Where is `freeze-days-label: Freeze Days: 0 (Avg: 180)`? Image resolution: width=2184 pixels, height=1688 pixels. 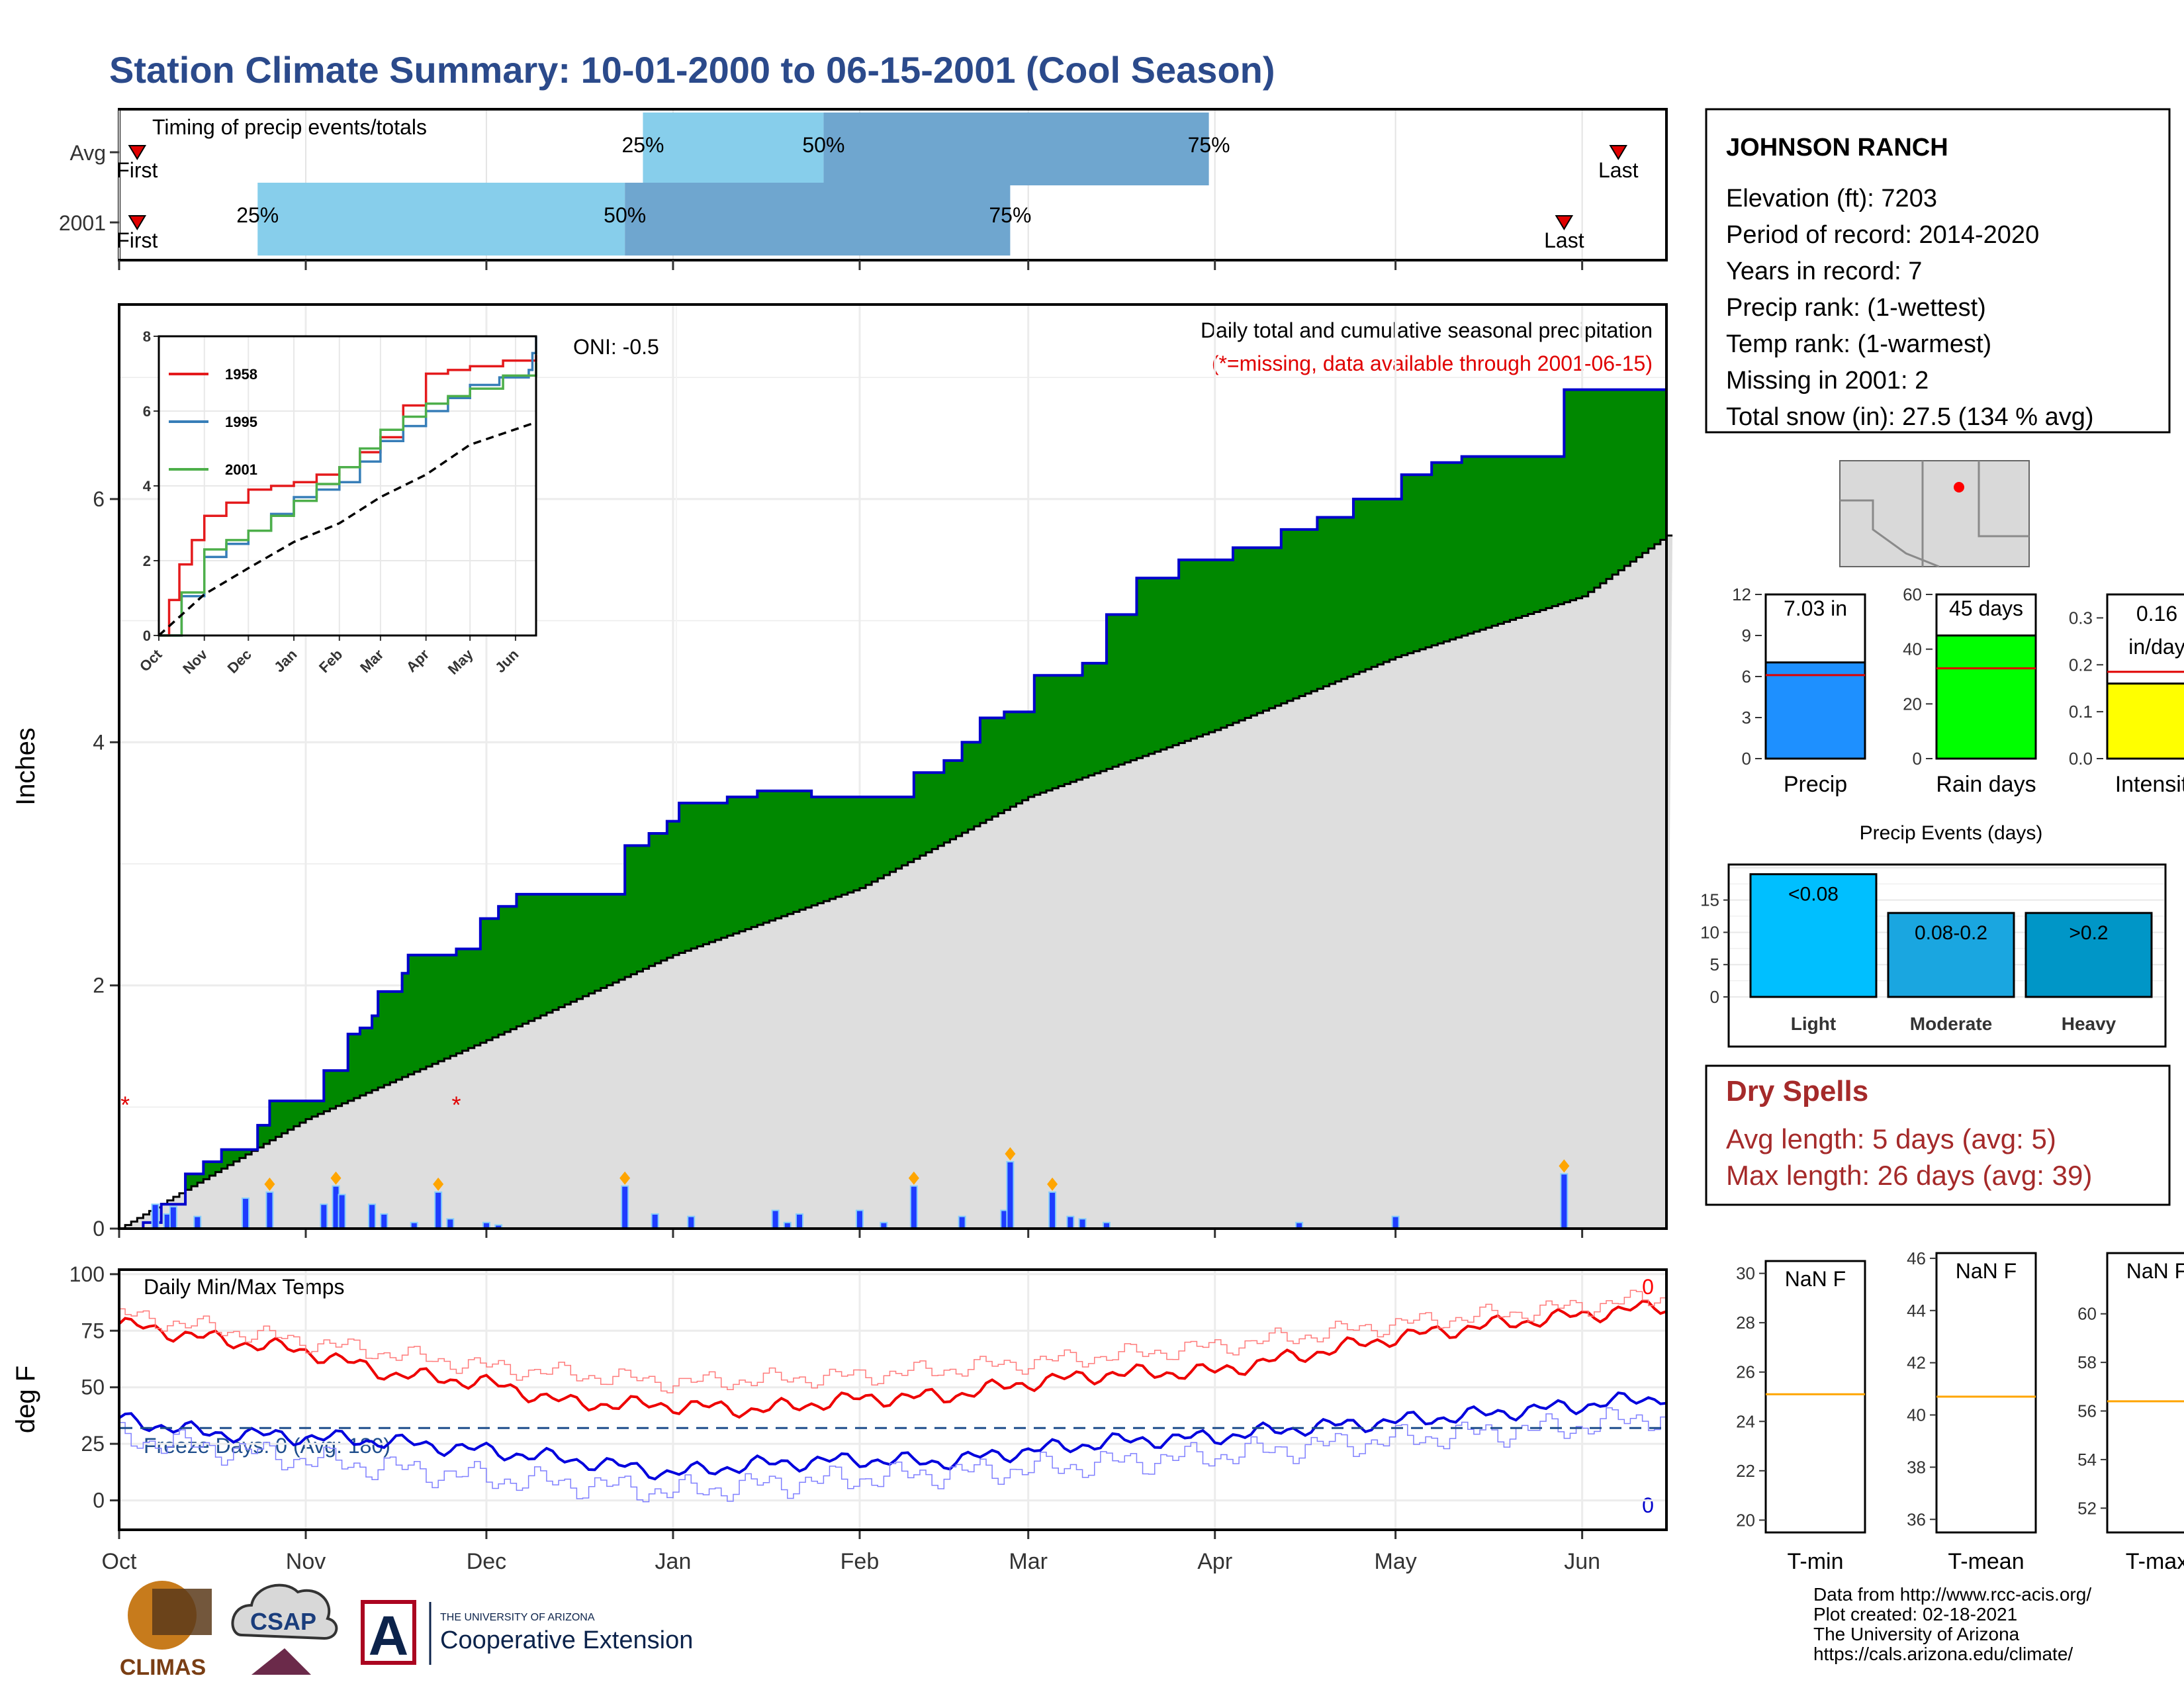 freeze-days-label: Freeze Days: 0 (Avg: 180) is located at coordinates (267, 1446).